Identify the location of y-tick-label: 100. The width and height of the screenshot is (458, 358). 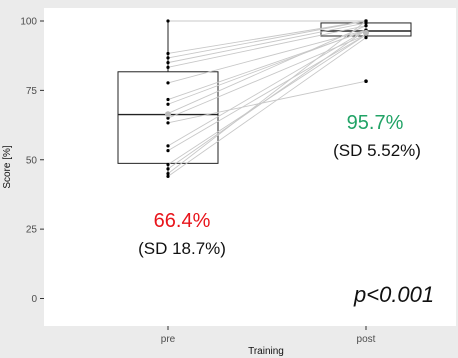
(28, 22).